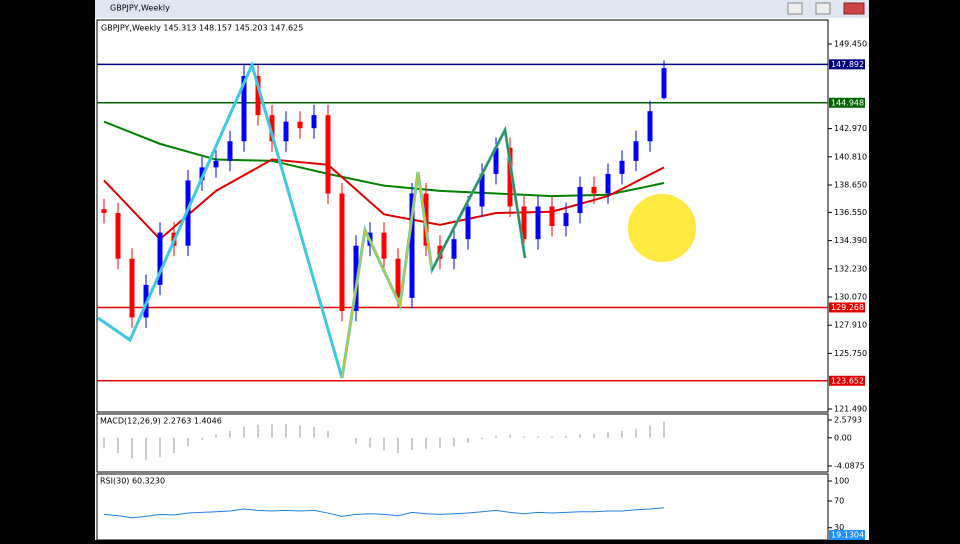 The image size is (960, 544). Describe the element at coordinates (839, 527) in the screenshot. I see `y-tick-label: 30` at that location.